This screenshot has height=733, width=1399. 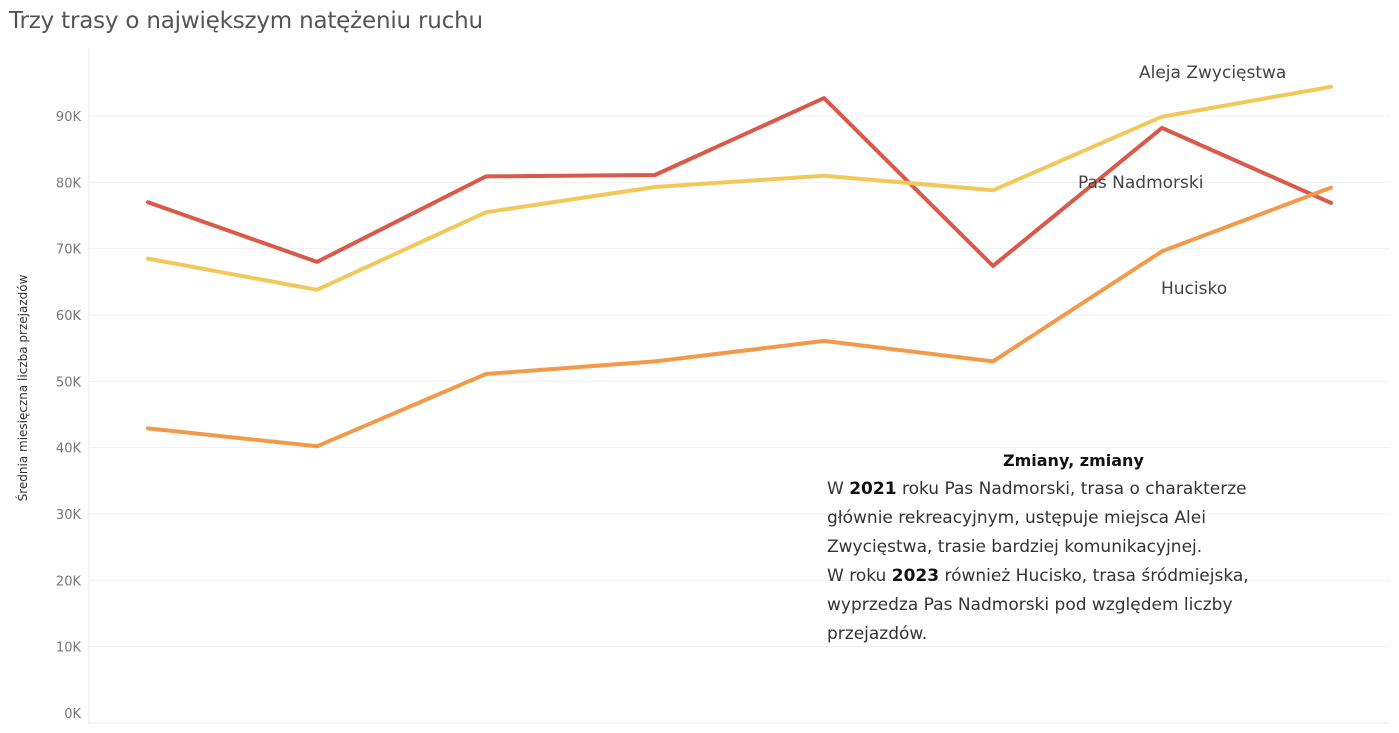 I want to click on y-tick-label: 60K, so click(x=69, y=316).